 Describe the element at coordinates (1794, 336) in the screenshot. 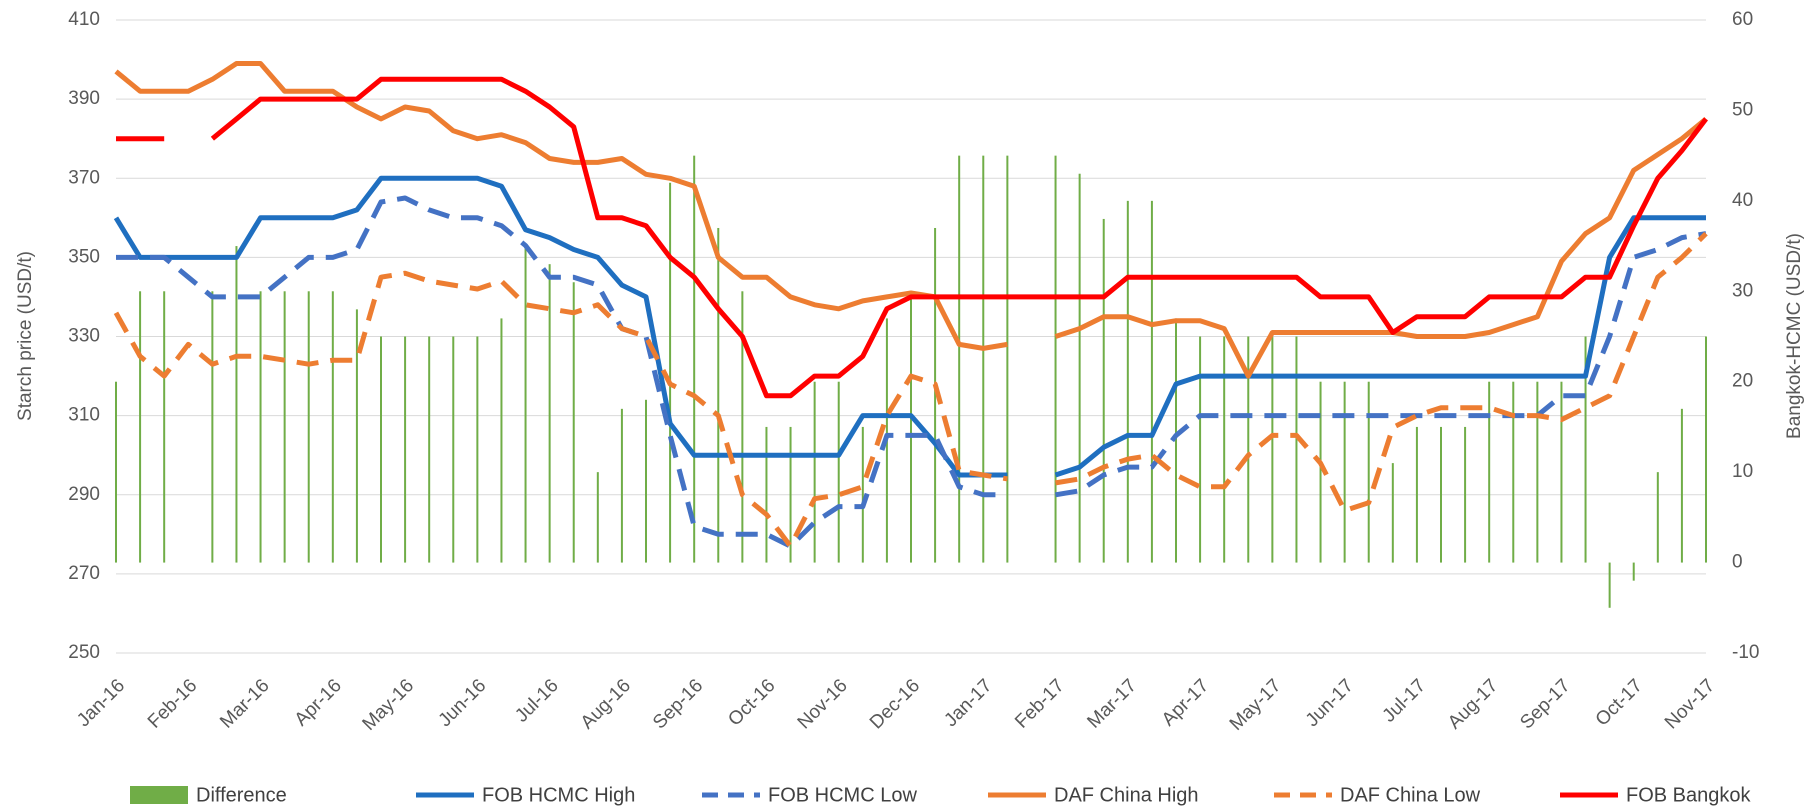

I see `y2-axis-label: Bangkok-HCMC (USD/t)` at that location.